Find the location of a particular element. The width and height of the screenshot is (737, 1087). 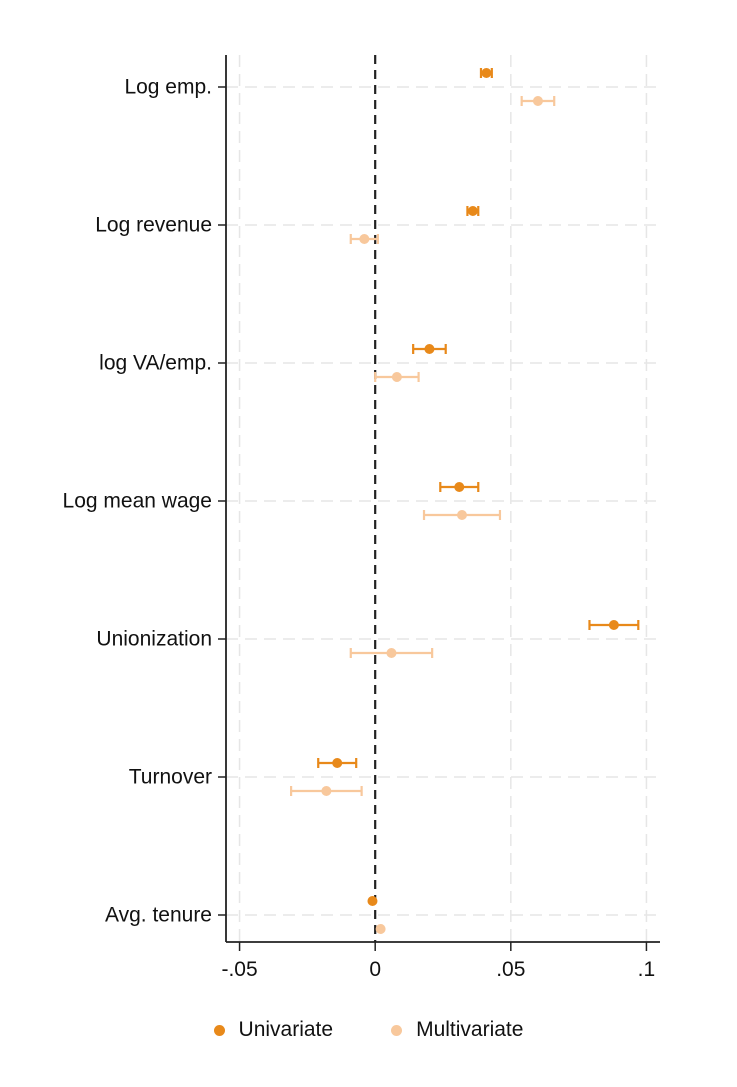

legend-marker-multivariate is located at coordinates (397, 1030).